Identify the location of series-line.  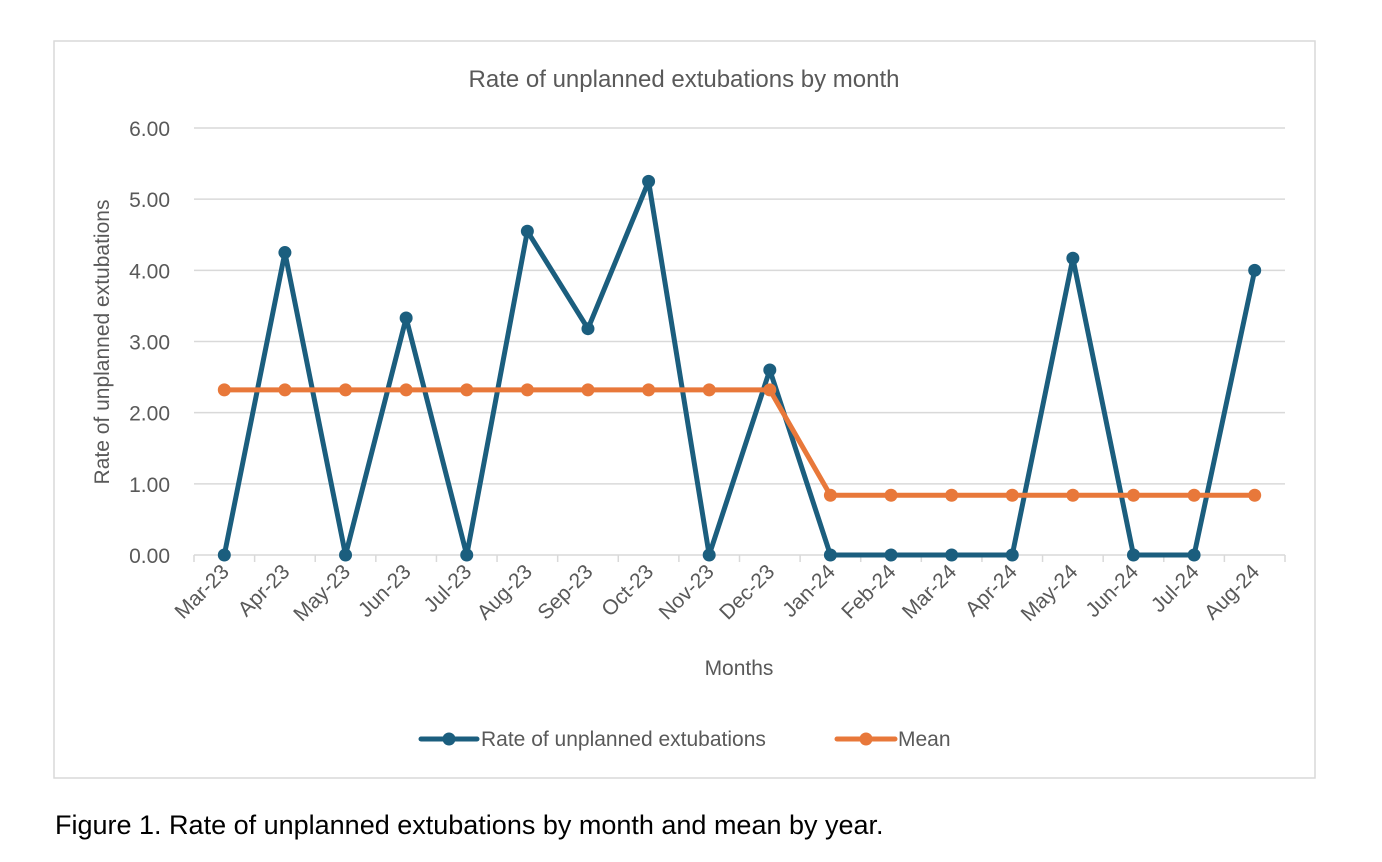
(739, 442).